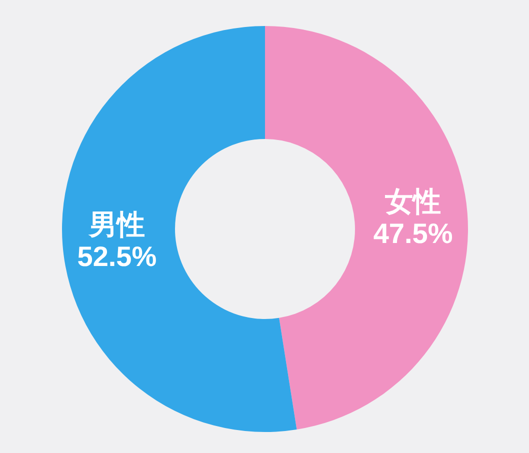  What do you see at coordinates (116, 224) in the screenshot?
I see `slice-label: 男性` at bounding box center [116, 224].